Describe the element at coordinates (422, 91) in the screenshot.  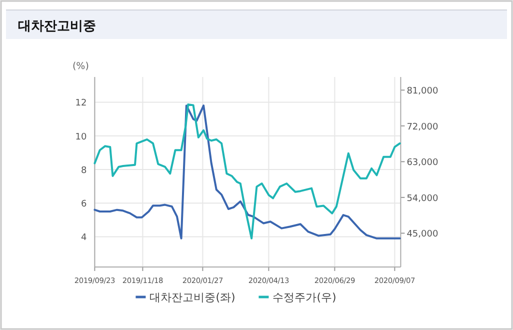
I see `y2-tick-label: 81,000` at that location.